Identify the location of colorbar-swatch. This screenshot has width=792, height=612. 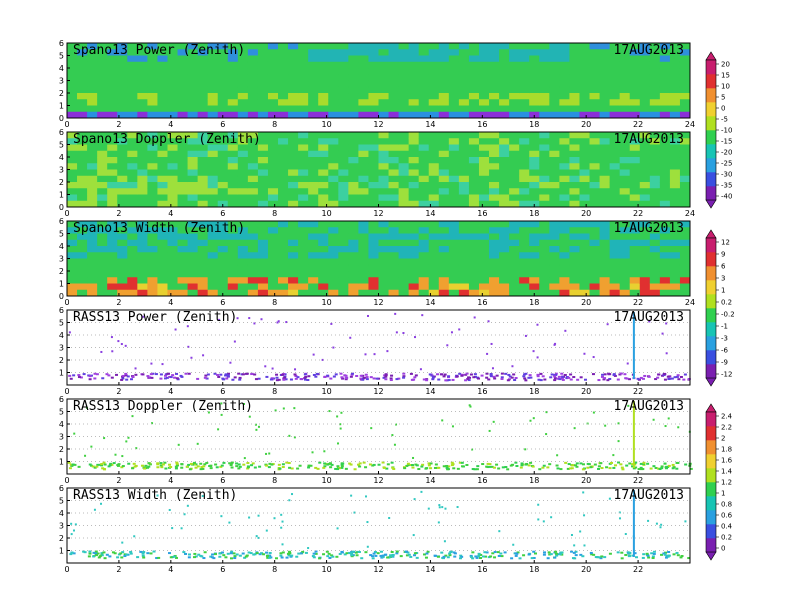
(711, 179).